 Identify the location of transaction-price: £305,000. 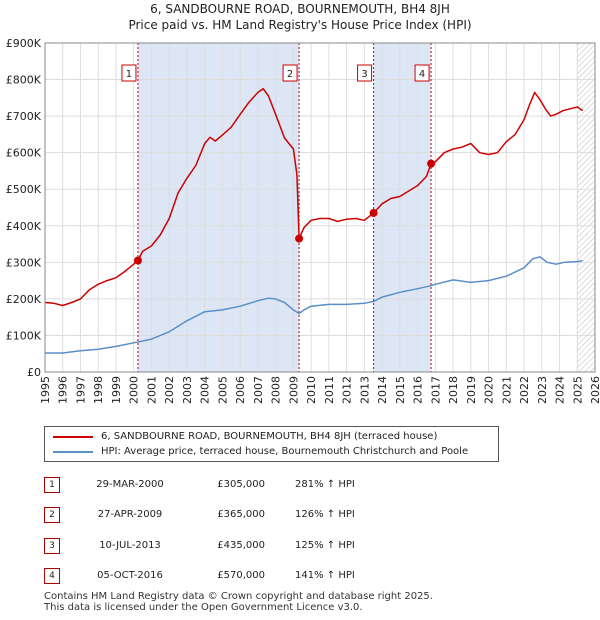
(241, 484).